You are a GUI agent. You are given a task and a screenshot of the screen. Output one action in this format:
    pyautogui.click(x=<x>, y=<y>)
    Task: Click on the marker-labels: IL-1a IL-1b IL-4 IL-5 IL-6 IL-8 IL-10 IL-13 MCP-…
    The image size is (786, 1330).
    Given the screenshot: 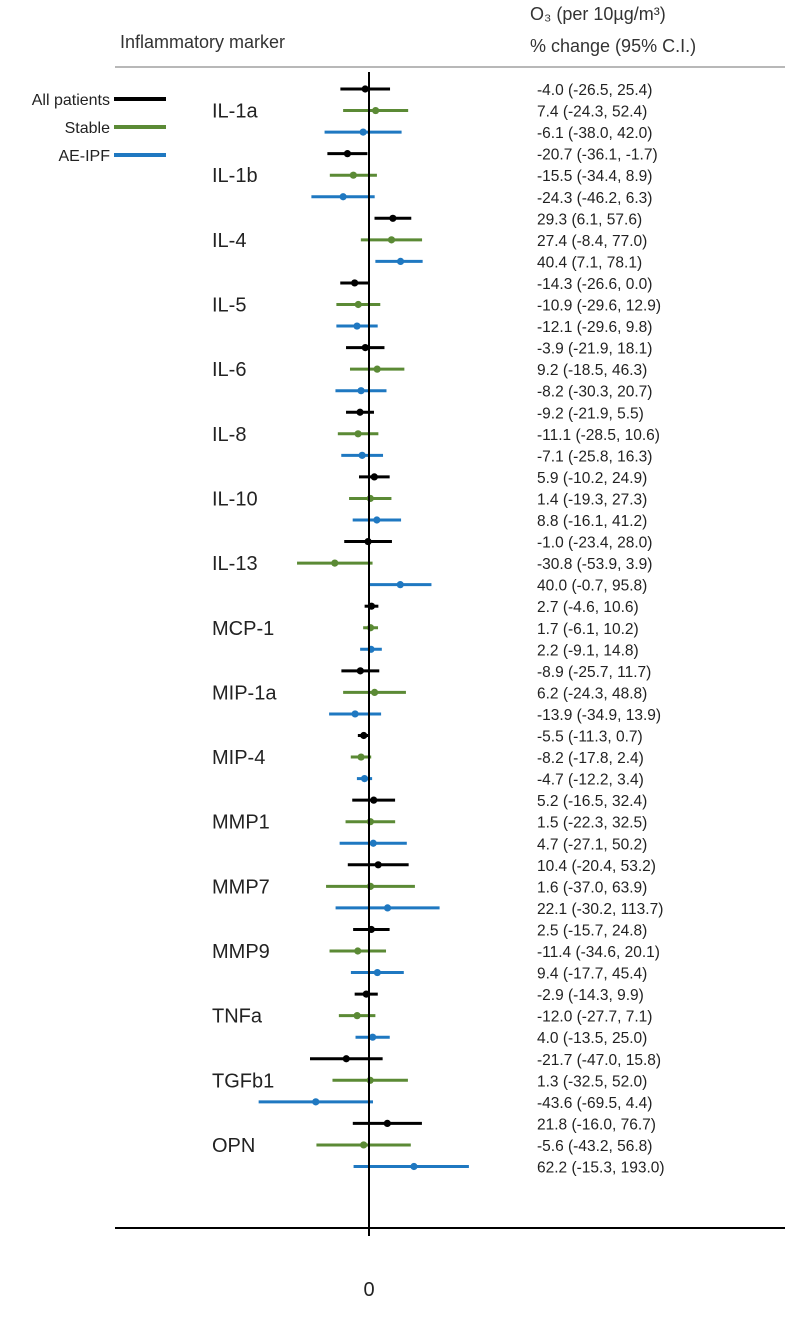 What is the action you would take?
    pyautogui.click(x=244, y=629)
    